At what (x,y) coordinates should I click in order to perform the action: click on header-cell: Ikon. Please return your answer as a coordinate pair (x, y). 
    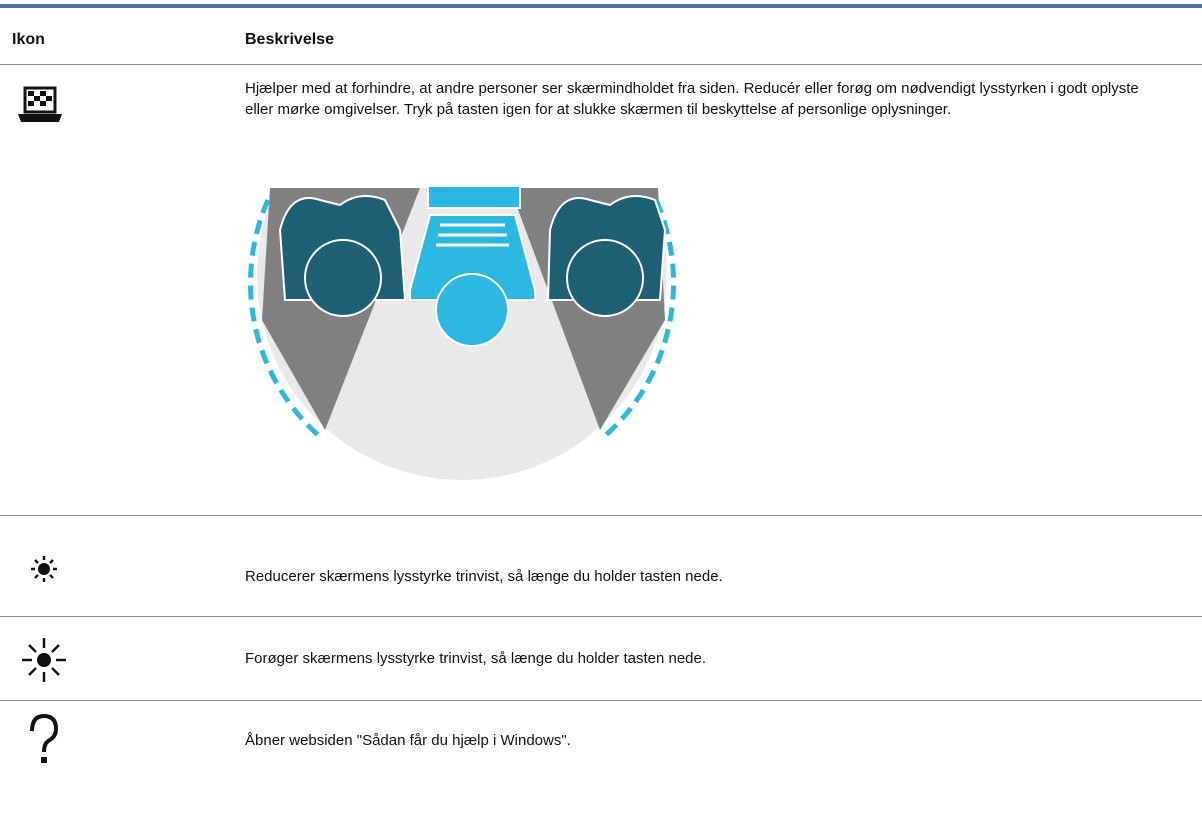
    Looking at the image, I should click on (28, 39).